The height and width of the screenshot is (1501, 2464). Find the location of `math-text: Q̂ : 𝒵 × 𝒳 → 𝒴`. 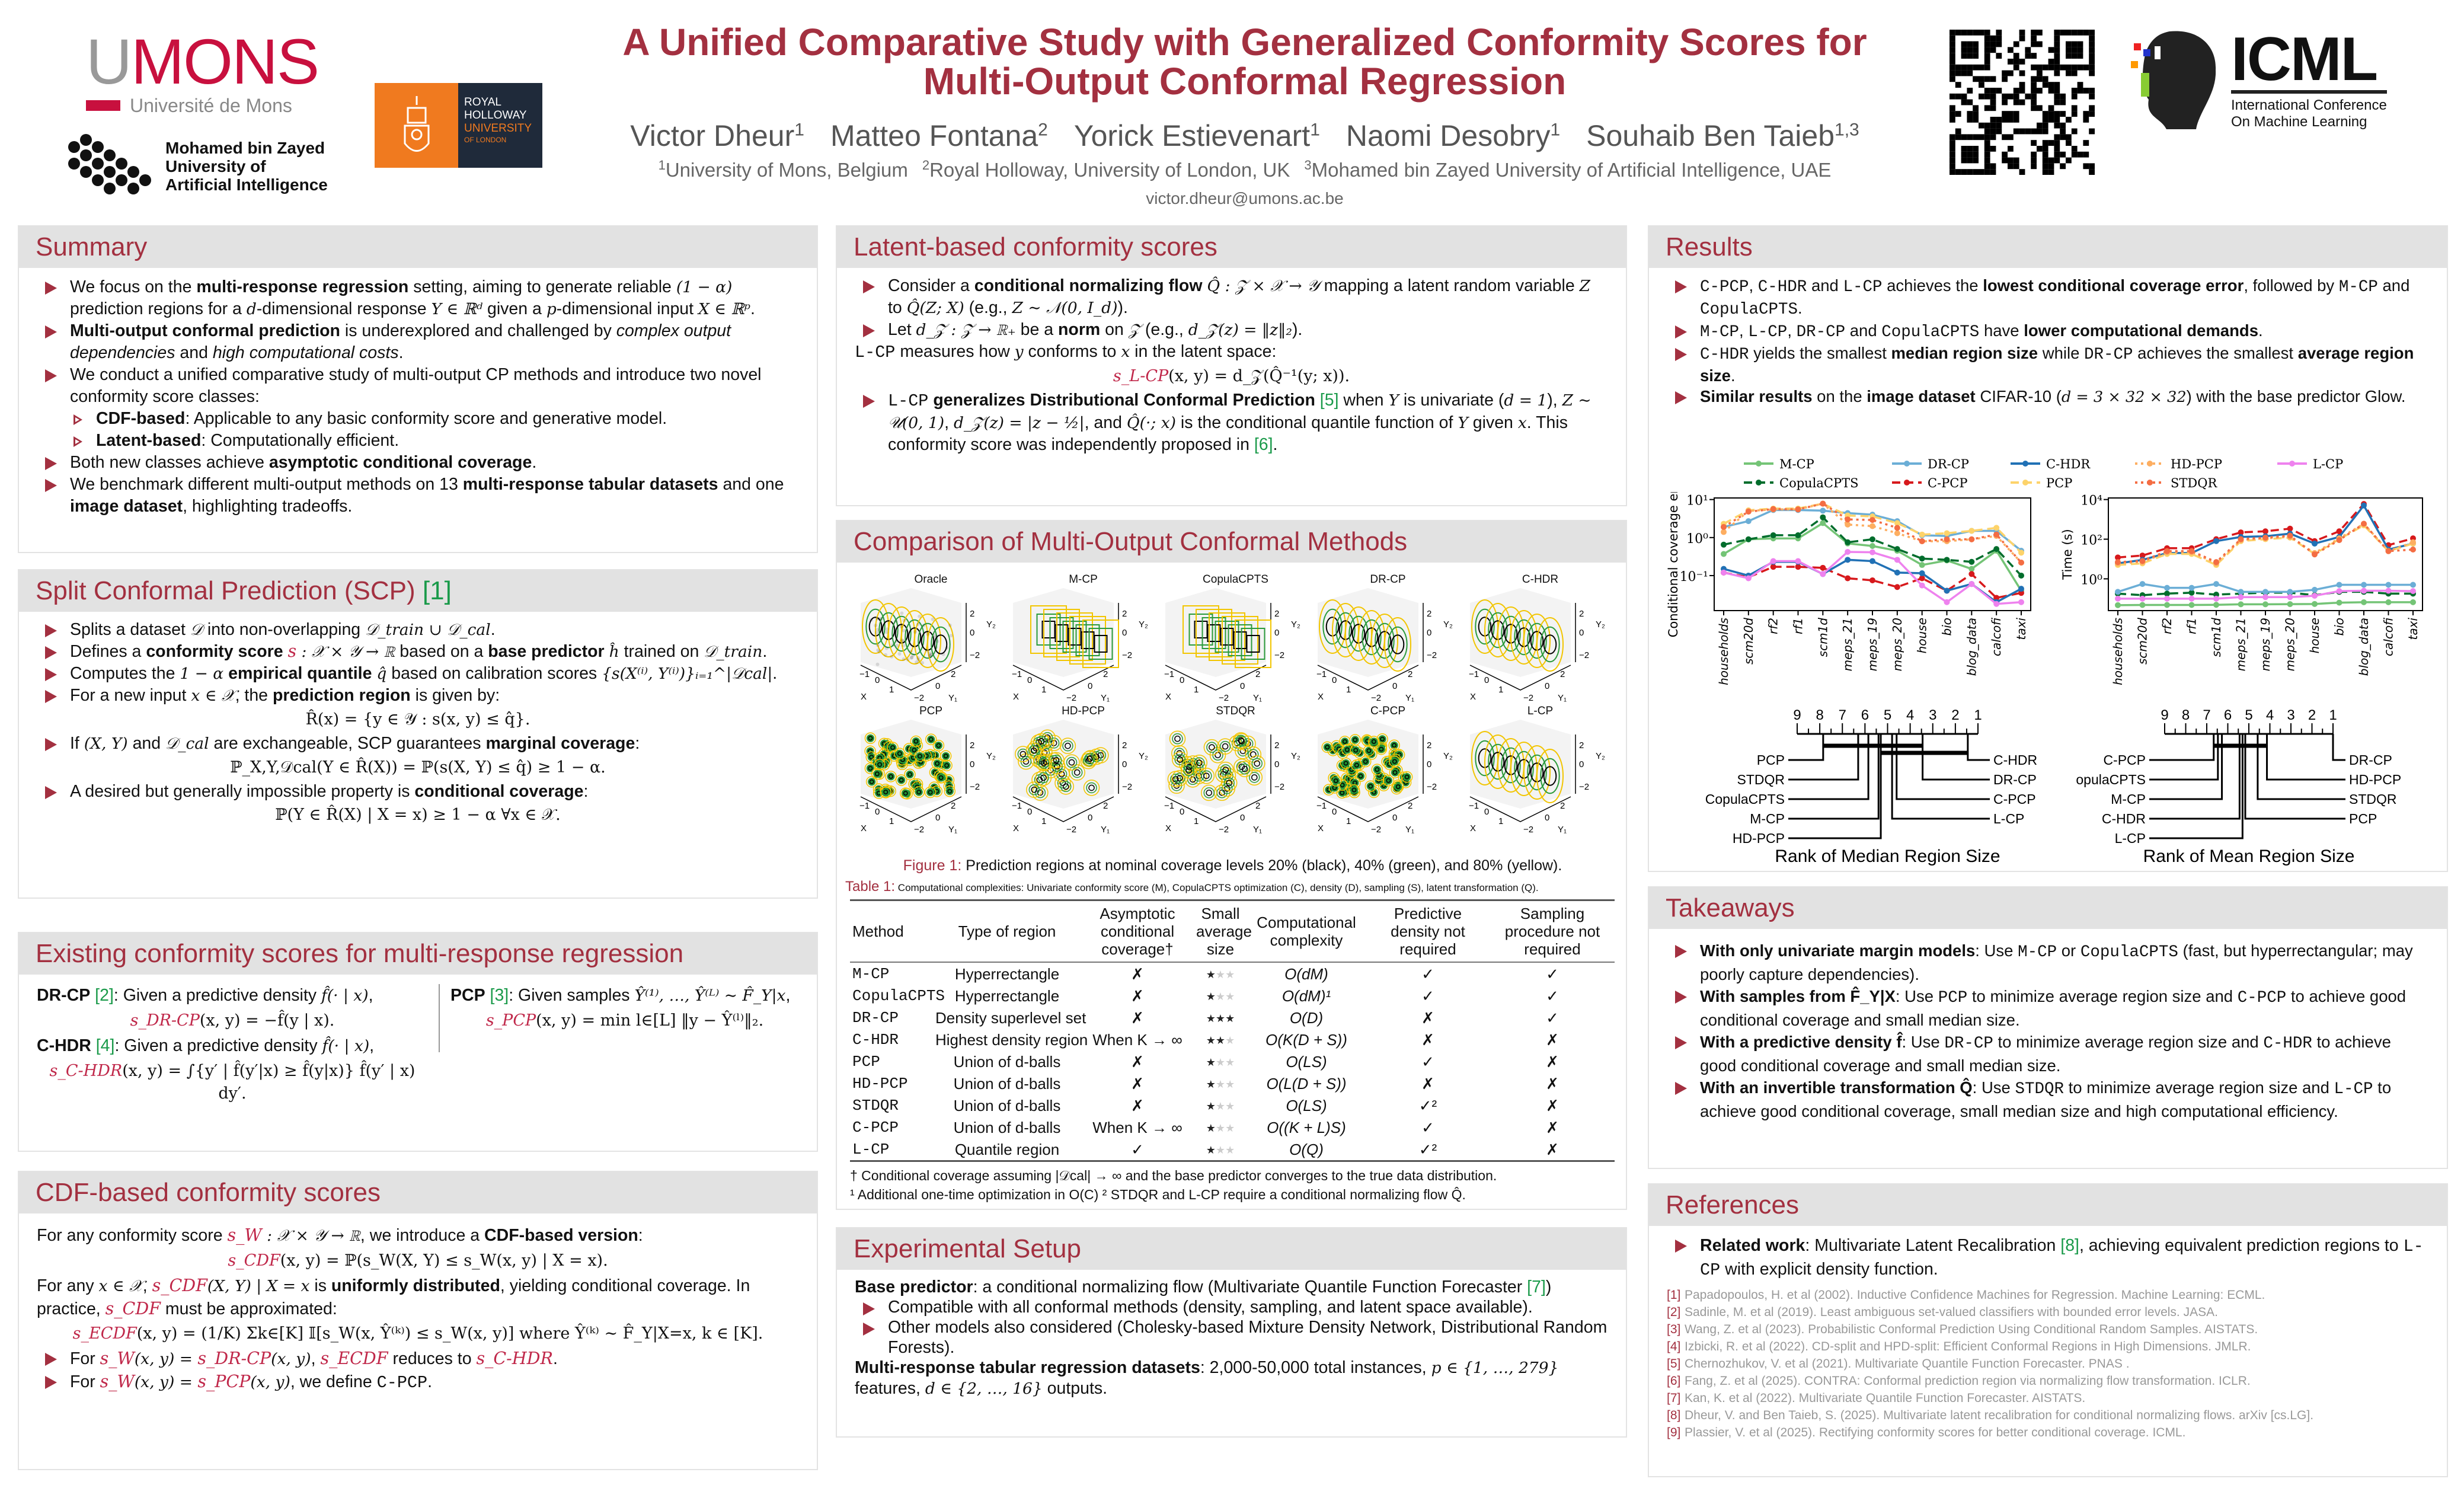

math-text: Q̂ : 𝒵 × 𝒳 → 𝒴 is located at coordinates (1263, 286).